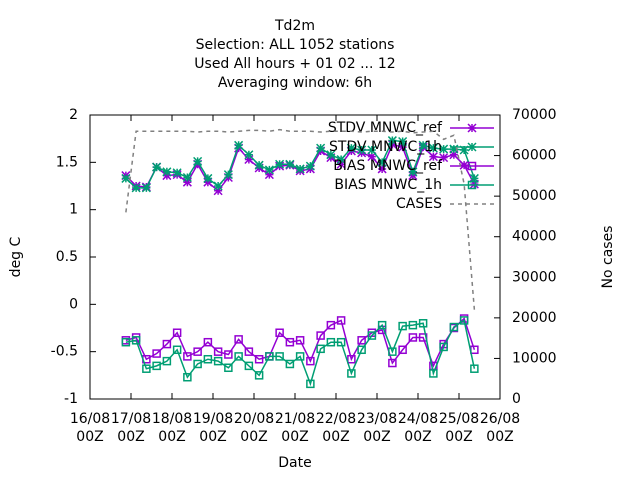  Describe the element at coordinates (213, 428) in the screenshot. I see `x-tick-label: 19/08 00Z` at that location.